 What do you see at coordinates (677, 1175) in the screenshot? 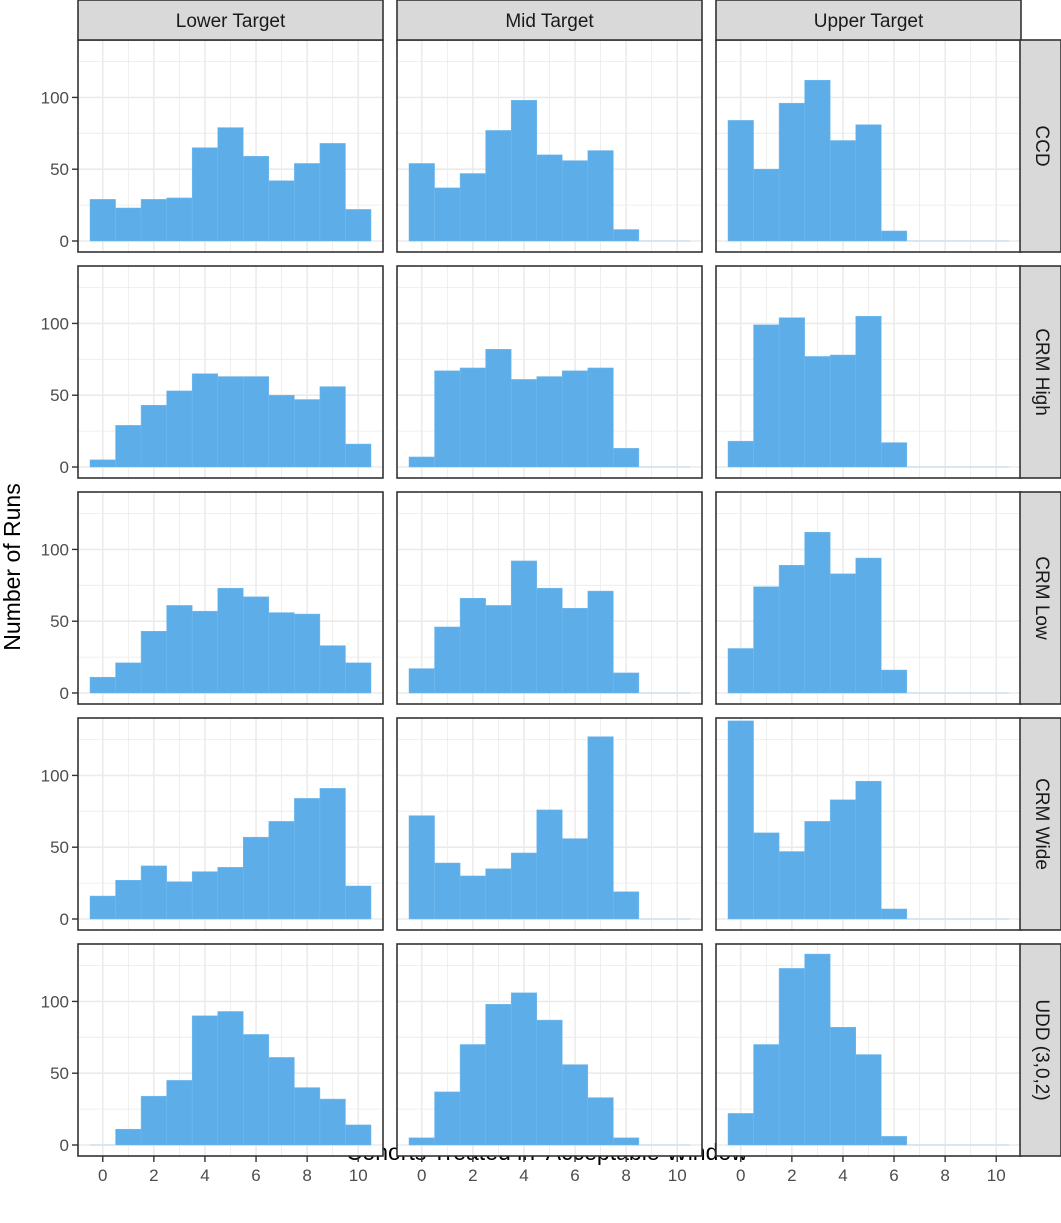
I see `x-tick-label: 10` at bounding box center [677, 1175].